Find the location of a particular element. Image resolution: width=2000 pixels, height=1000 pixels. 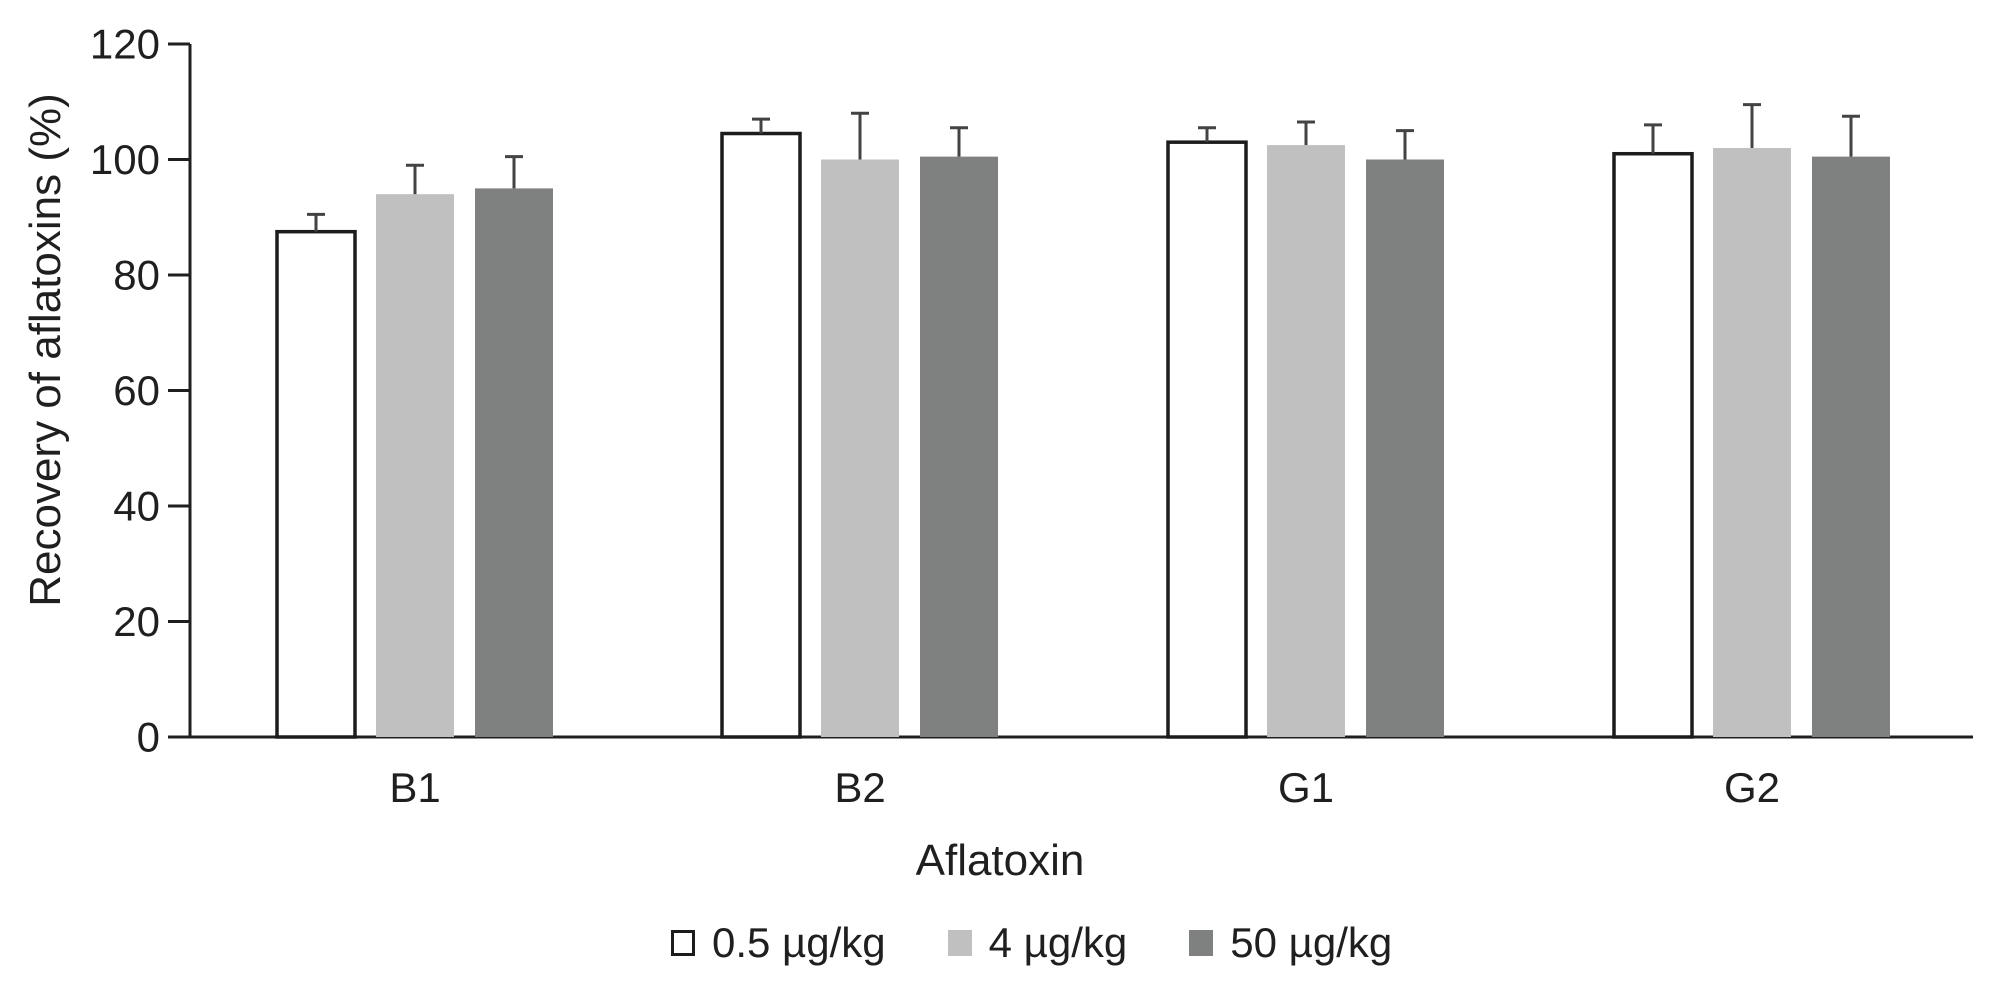

bar-B2-series1 is located at coordinates (761, 435).